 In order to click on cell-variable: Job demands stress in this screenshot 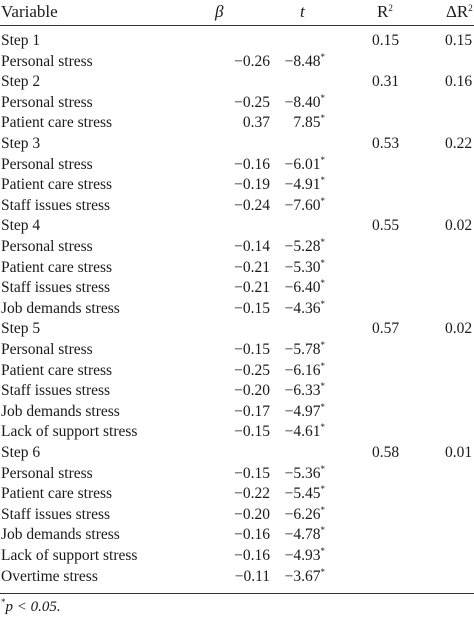, I will do `click(60, 535)`.